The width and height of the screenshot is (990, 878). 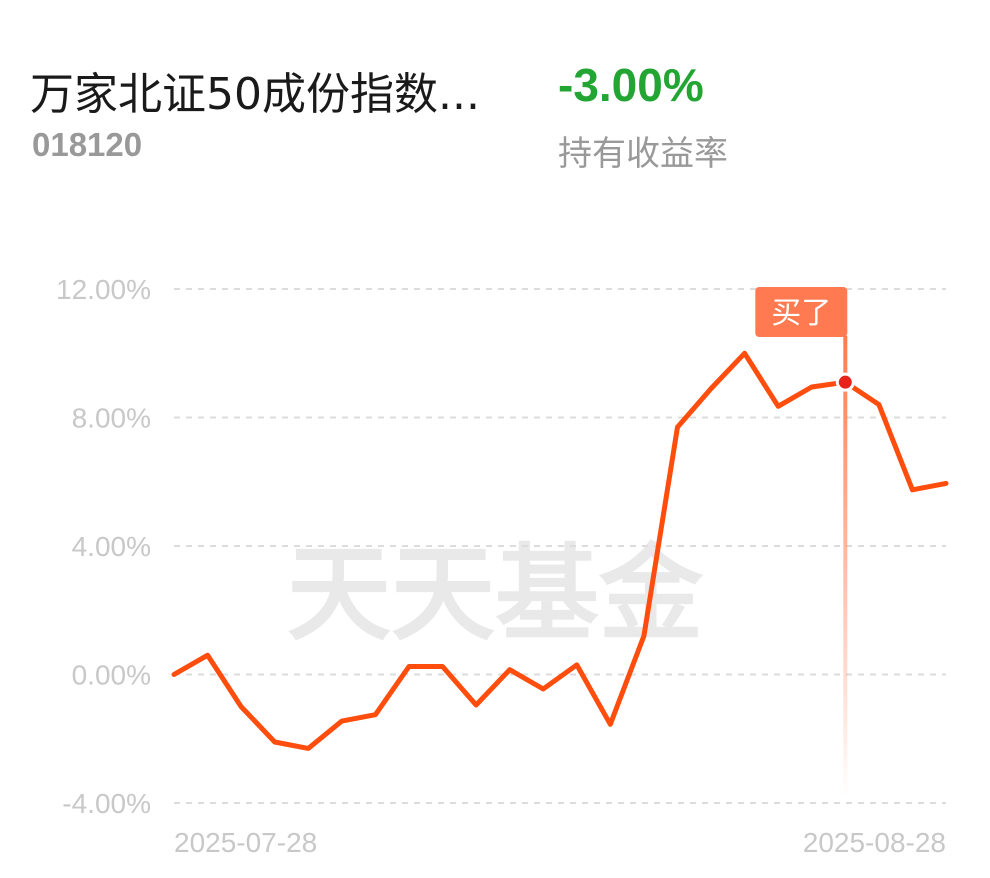 I want to click on buy-point, so click(x=845, y=382).